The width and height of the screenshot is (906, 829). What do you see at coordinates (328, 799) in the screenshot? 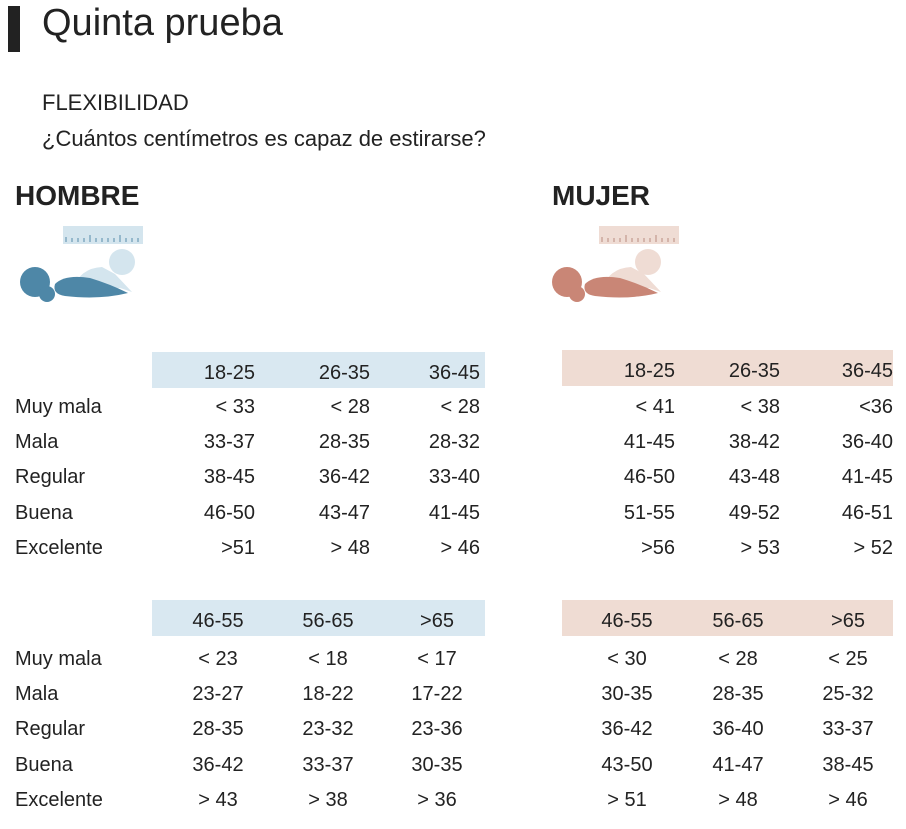
I see `table-cell: > 38` at bounding box center [328, 799].